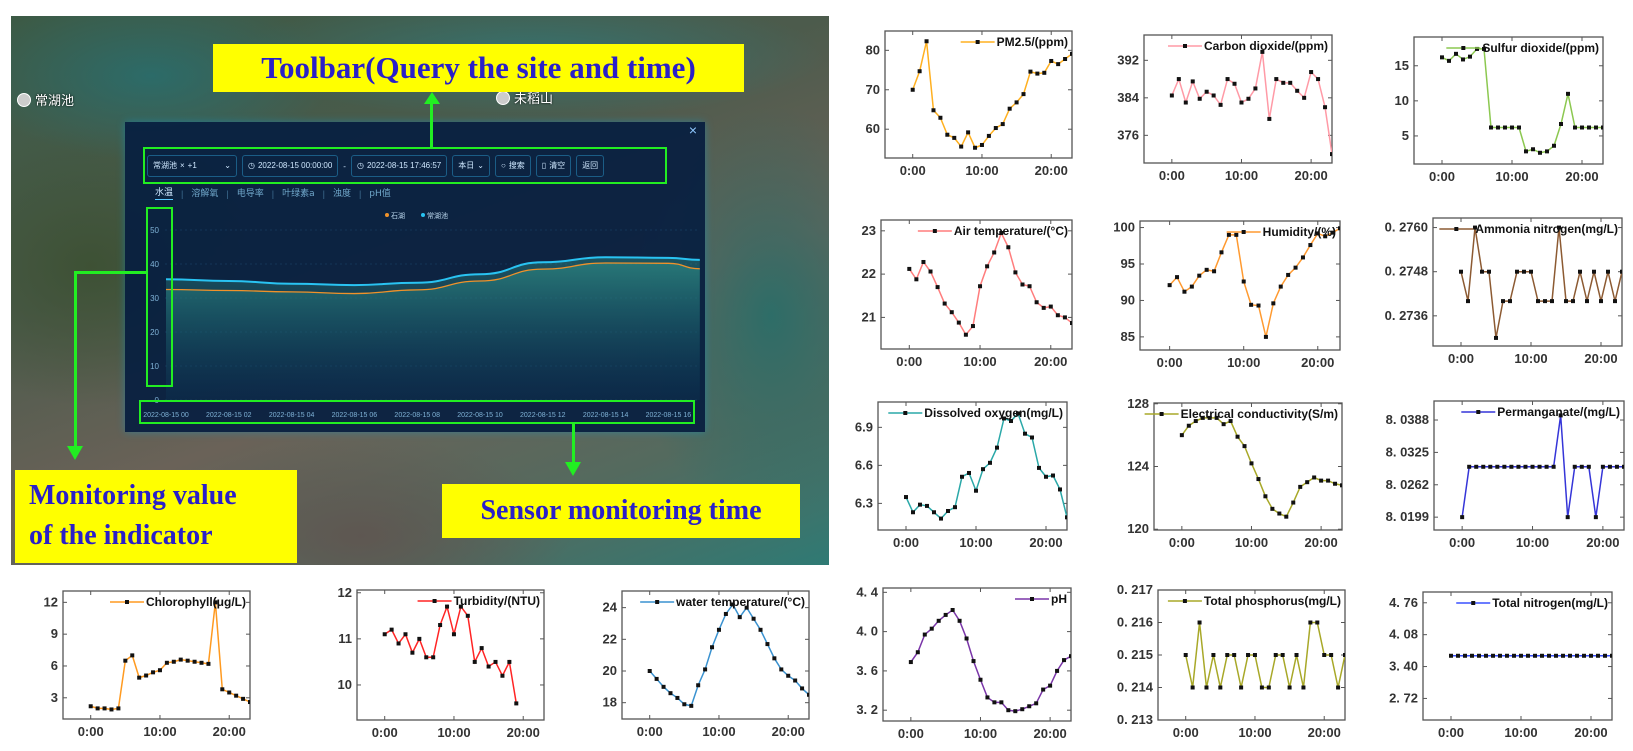 The height and width of the screenshot is (751, 1633). What do you see at coordinates (480, 415) in the screenshot?
I see `ui-x-tick-label: 2022-08-15 10` at bounding box center [480, 415].